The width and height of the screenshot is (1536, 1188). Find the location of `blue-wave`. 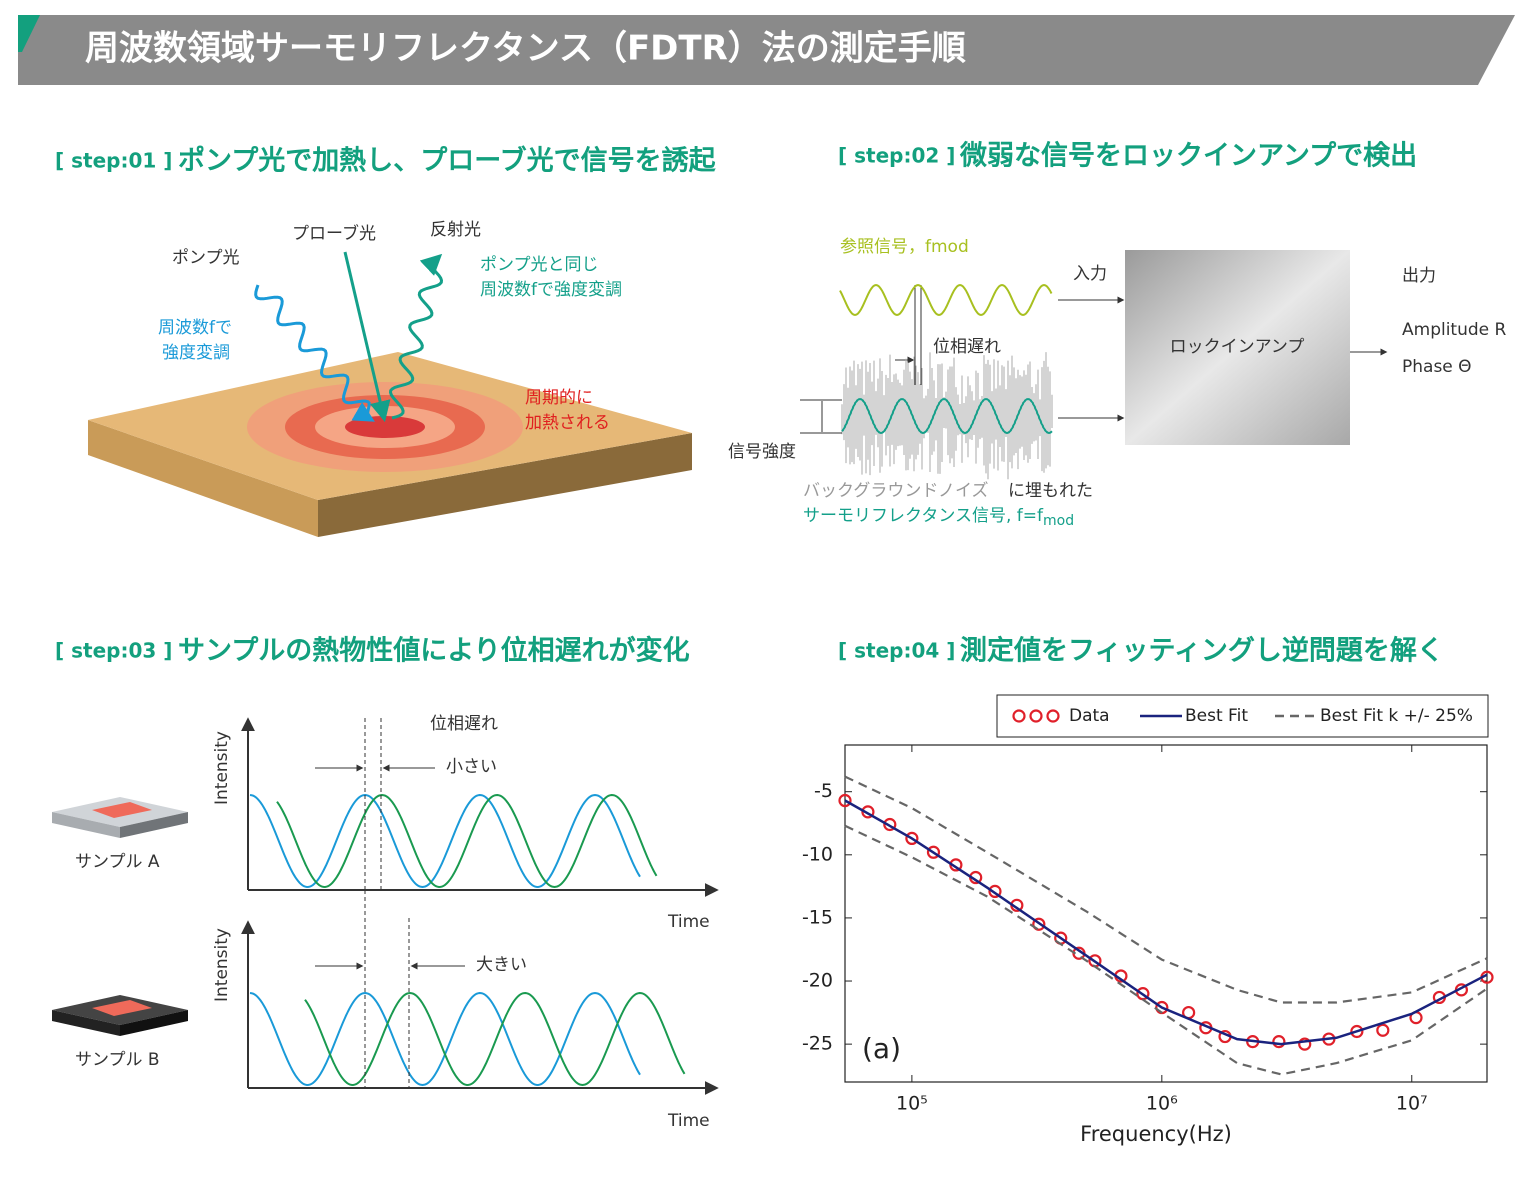

blue-wave is located at coordinates (445, 841).